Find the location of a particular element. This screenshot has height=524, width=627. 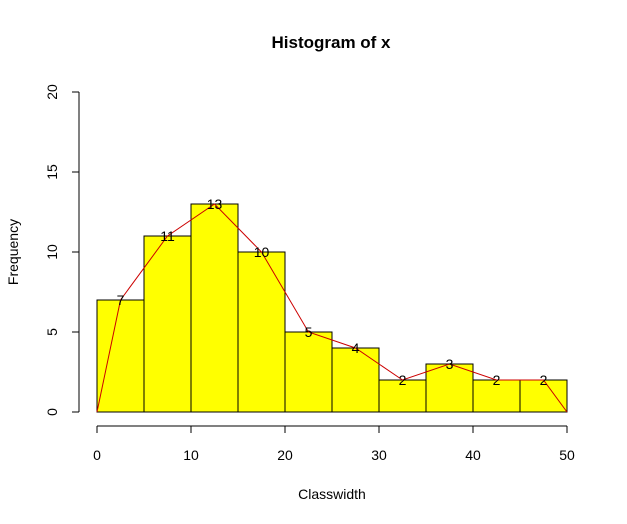

y-tick-label: 15 is located at coordinates (52, 172).